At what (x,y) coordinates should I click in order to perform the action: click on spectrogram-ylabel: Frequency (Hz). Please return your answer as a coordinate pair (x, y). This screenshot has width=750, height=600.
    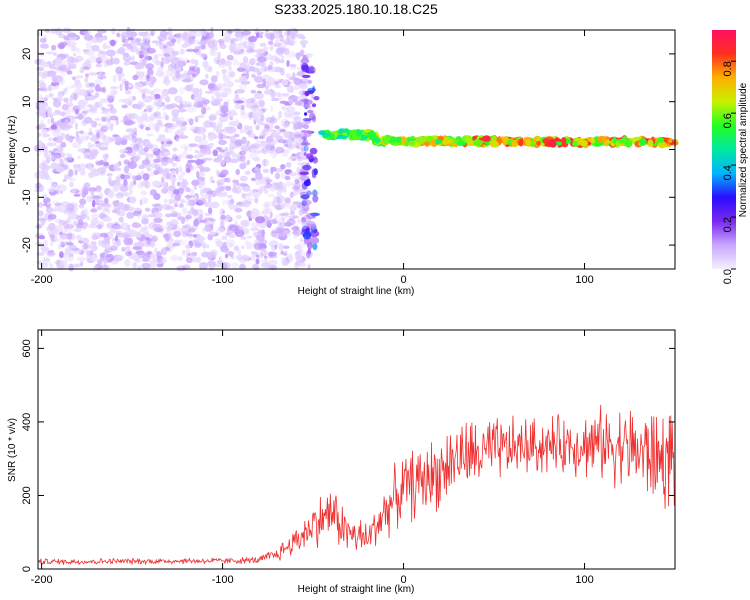
    Looking at the image, I should click on (12, 150).